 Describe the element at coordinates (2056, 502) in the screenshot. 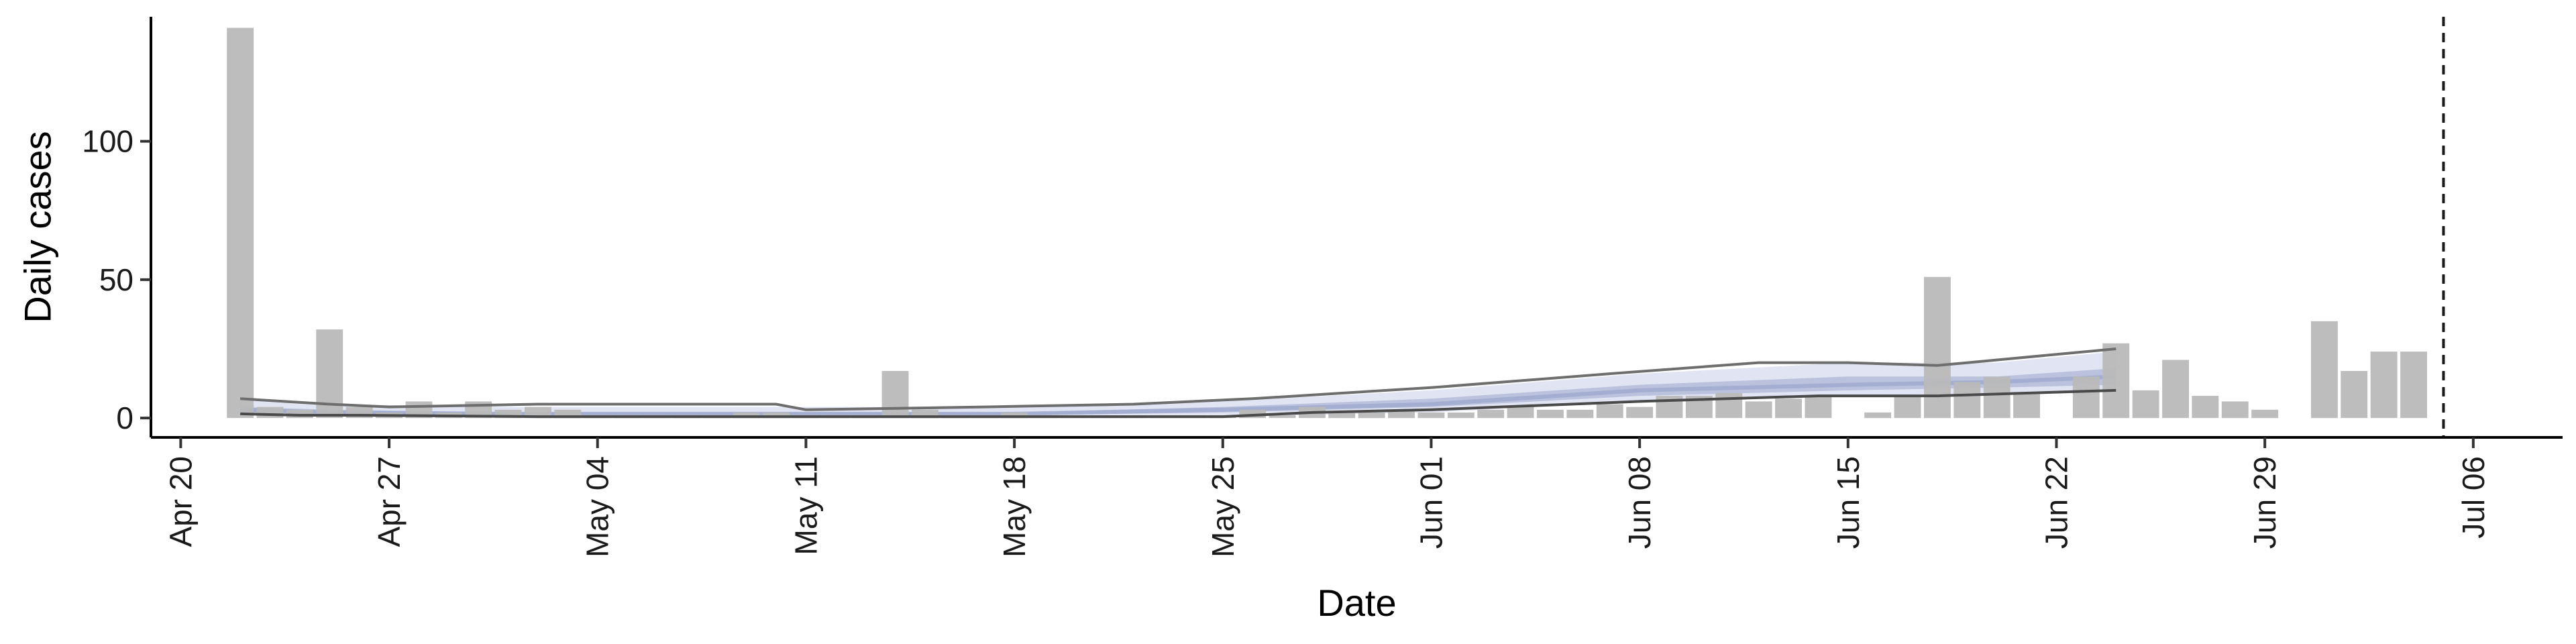

I see `x-tick-label-jun-22: Jun 22` at that location.